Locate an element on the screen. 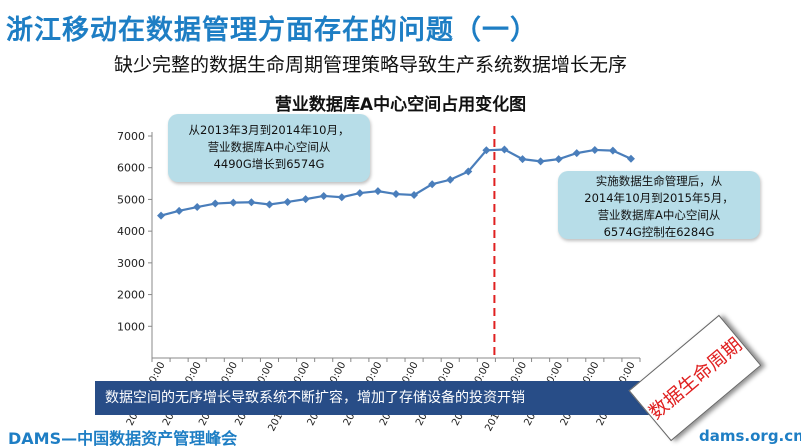  y-tick-label: 1000 is located at coordinates (131, 326).